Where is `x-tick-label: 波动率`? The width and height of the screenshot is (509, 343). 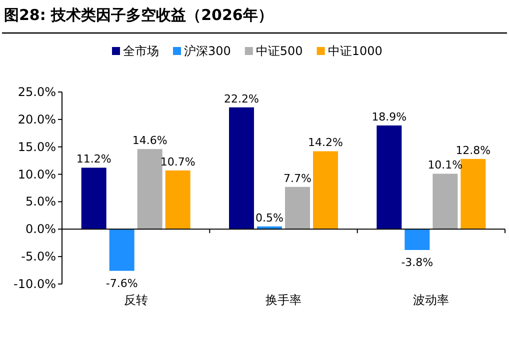
x-tick-label: 波动率 is located at coordinates (431, 300).